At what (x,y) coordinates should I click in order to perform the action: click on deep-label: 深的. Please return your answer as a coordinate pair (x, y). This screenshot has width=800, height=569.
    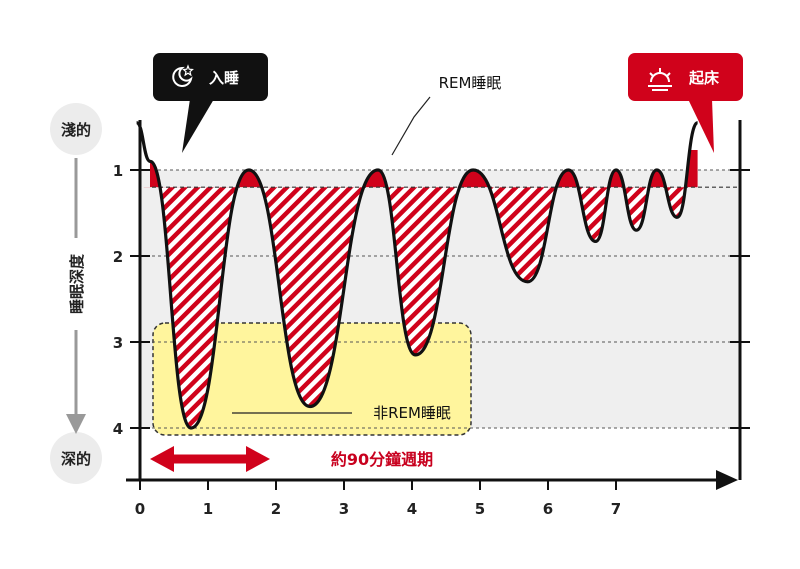
    Looking at the image, I should click on (76, 459).